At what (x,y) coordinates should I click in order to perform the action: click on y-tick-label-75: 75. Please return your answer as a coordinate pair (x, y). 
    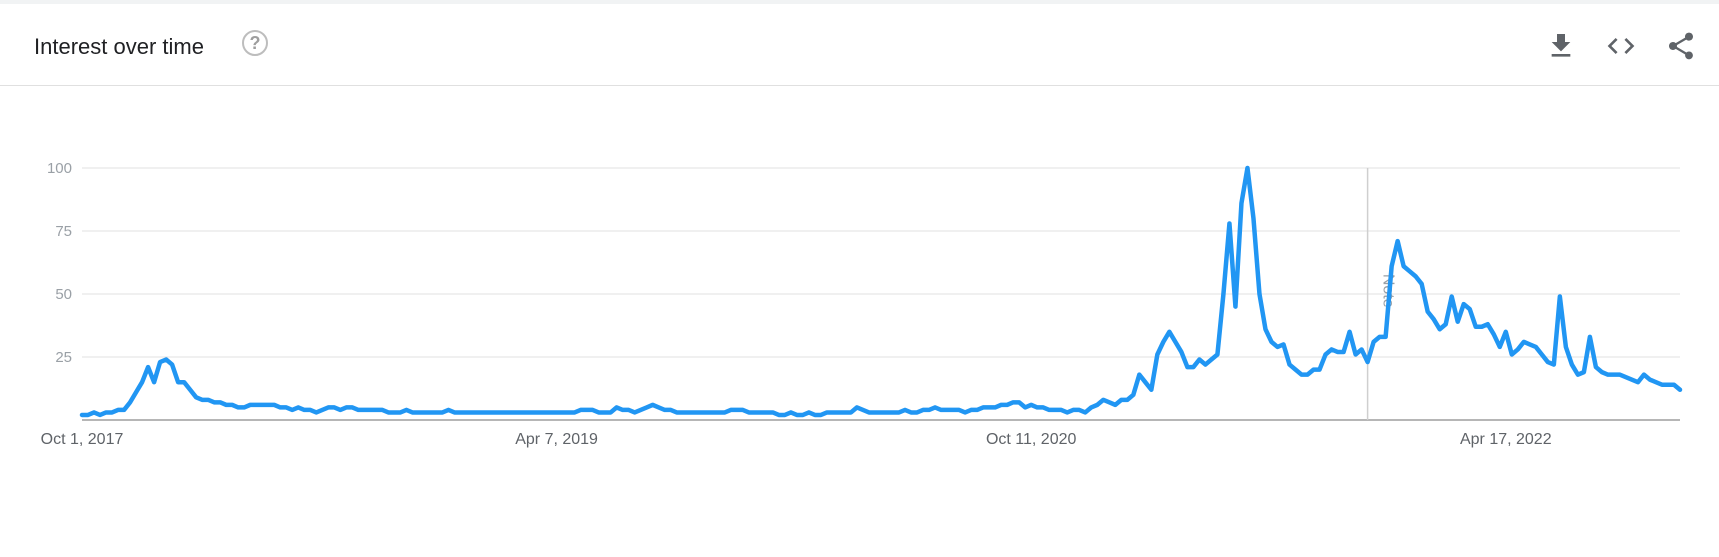
    Looking at the image, I should click on (63, 231).